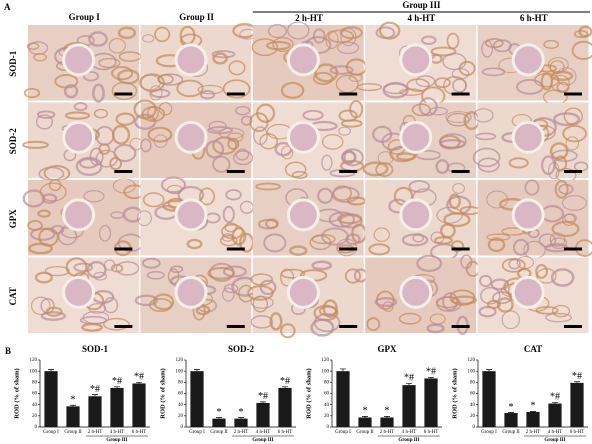  Describe the element at coordinates (95, 349) in the screenshot. I see `chart-title: SOD-1` at that location.